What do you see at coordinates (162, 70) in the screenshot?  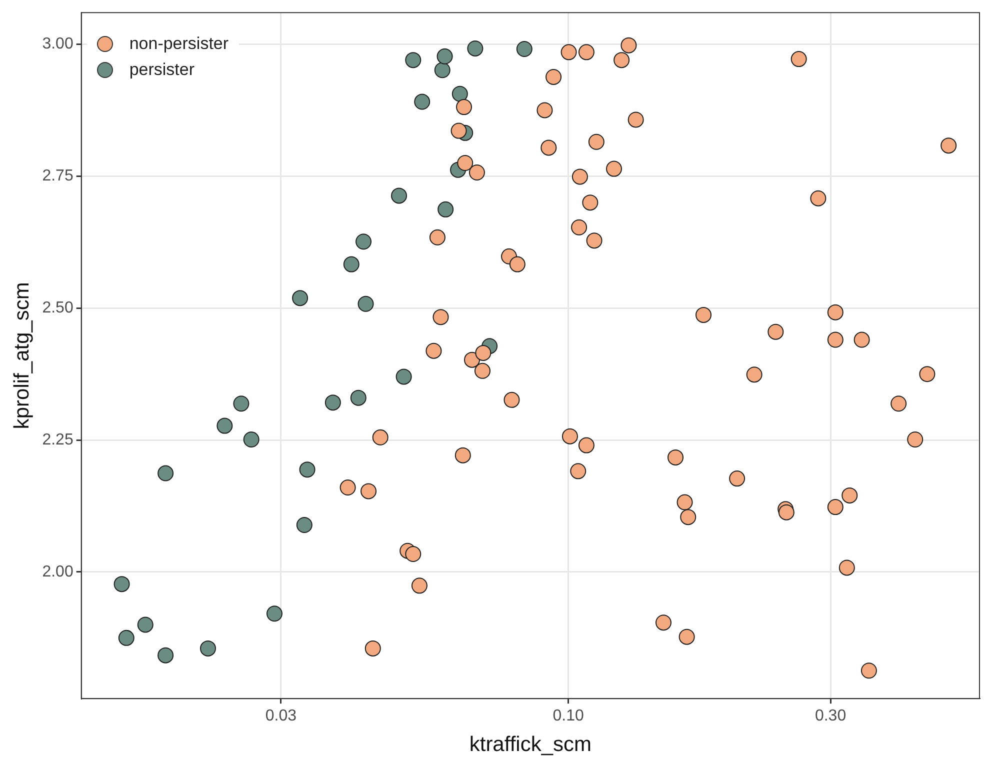 I see `legend-label: persister` at bounding box center [162, 70].